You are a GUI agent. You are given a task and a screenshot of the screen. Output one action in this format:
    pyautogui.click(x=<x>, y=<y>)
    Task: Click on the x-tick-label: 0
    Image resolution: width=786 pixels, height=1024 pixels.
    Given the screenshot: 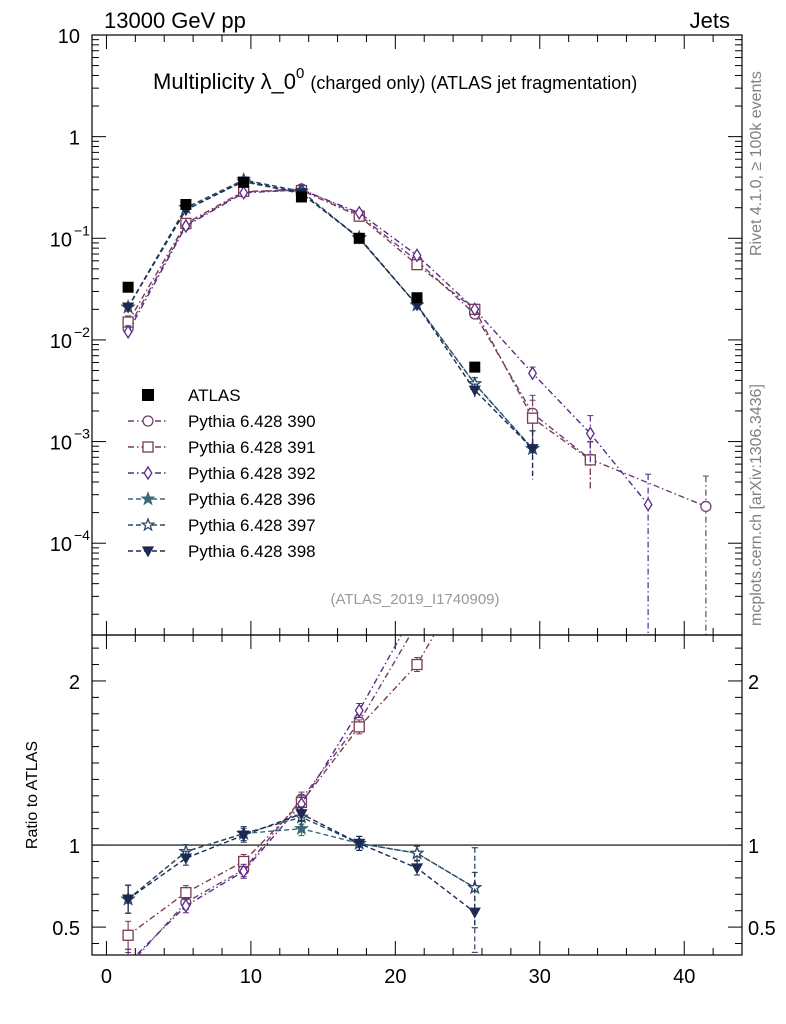 What is the action you would take?
    pyautogui.click(x=106, y=977)
    